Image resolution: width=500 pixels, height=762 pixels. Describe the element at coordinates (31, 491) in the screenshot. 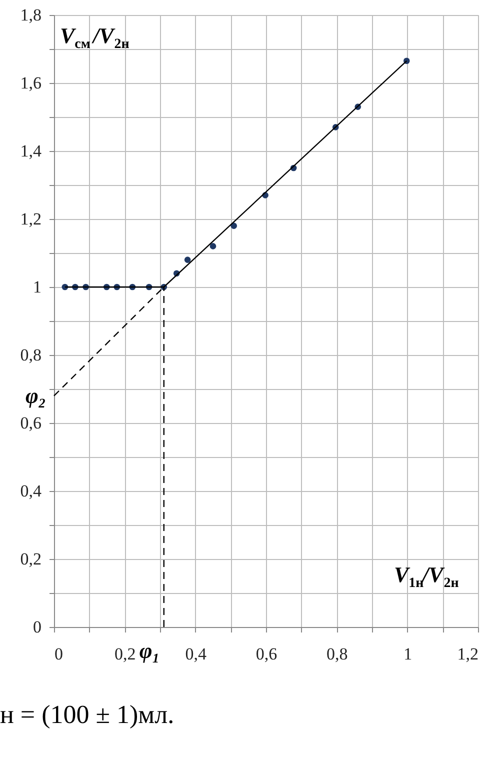

I see `y-tick-label: 0,4` at that location.